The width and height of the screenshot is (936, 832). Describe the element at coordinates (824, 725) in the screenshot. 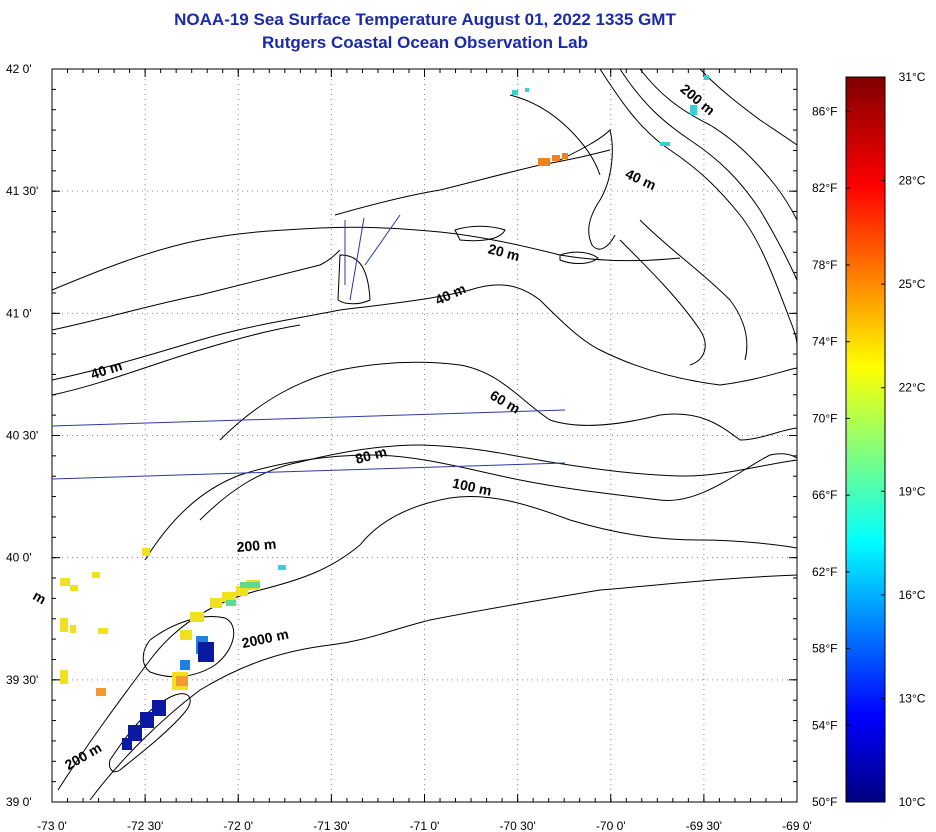

I see `colorbar-f-label: 54°F` at that location.